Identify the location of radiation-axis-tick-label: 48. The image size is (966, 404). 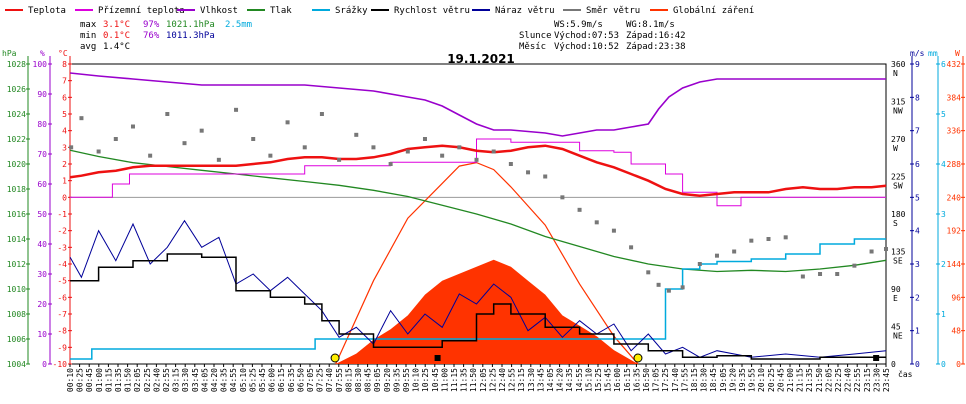
(956, 331).